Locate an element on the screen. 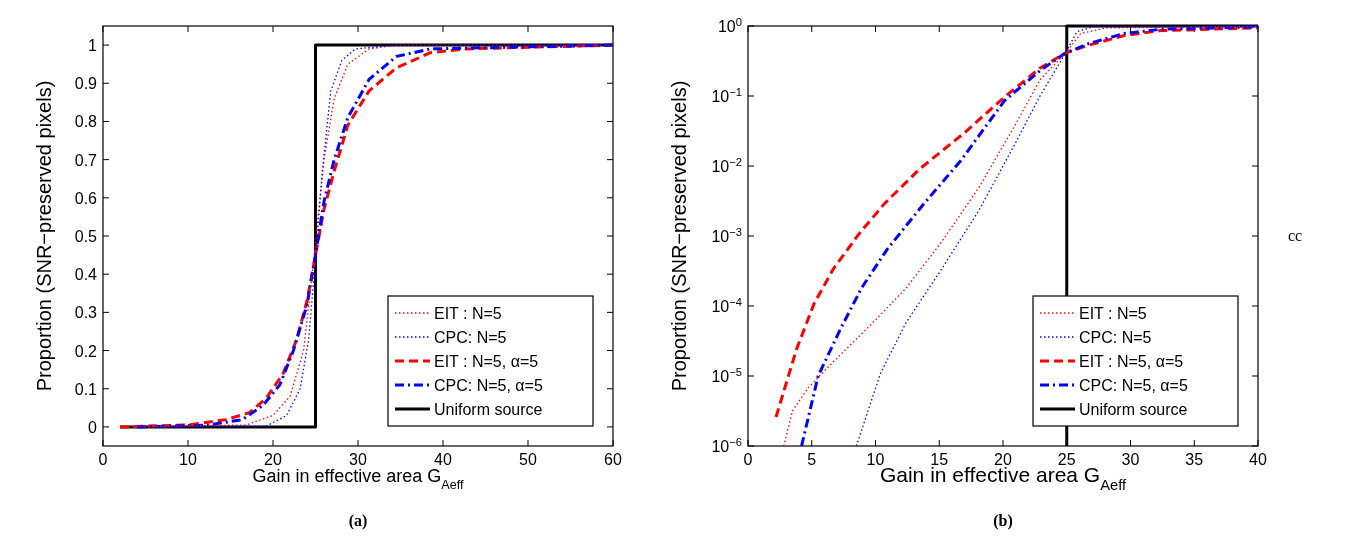 This screenshot has height=541, width=1346. y-tick-label: 0.8 is located at coordinates (86, 122).